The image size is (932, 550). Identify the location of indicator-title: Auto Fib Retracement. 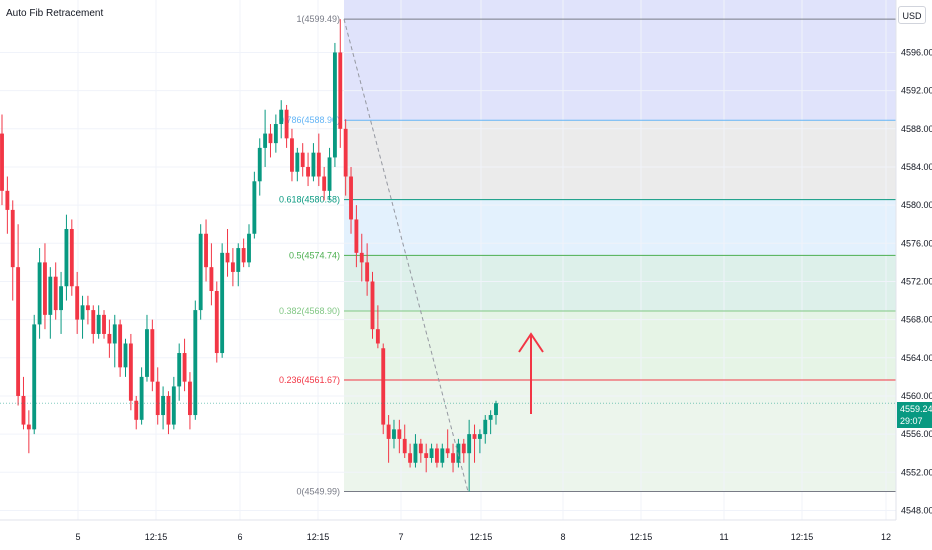
(55, 13).